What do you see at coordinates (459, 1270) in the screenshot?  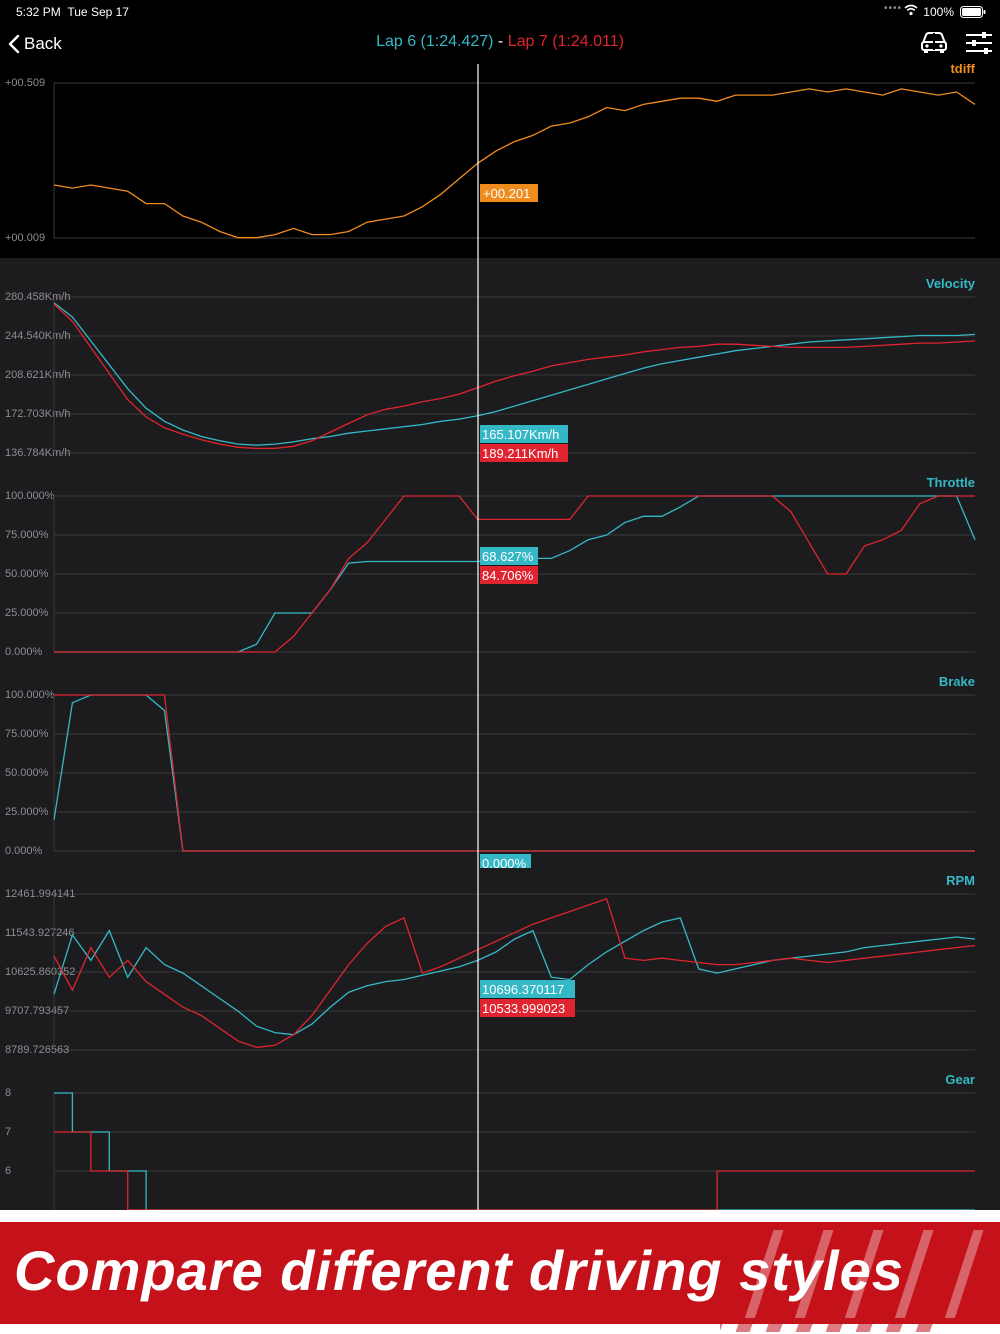 I see `banner-headline: Compare different driving styles` at bounding box center [459, 1270].